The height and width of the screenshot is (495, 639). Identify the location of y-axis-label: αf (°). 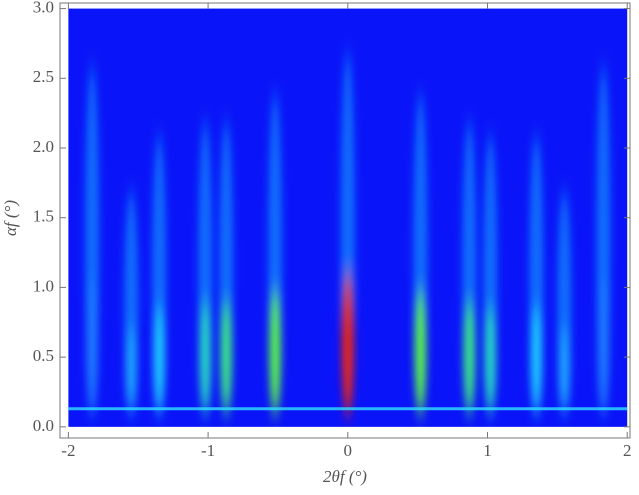
(10, 218).